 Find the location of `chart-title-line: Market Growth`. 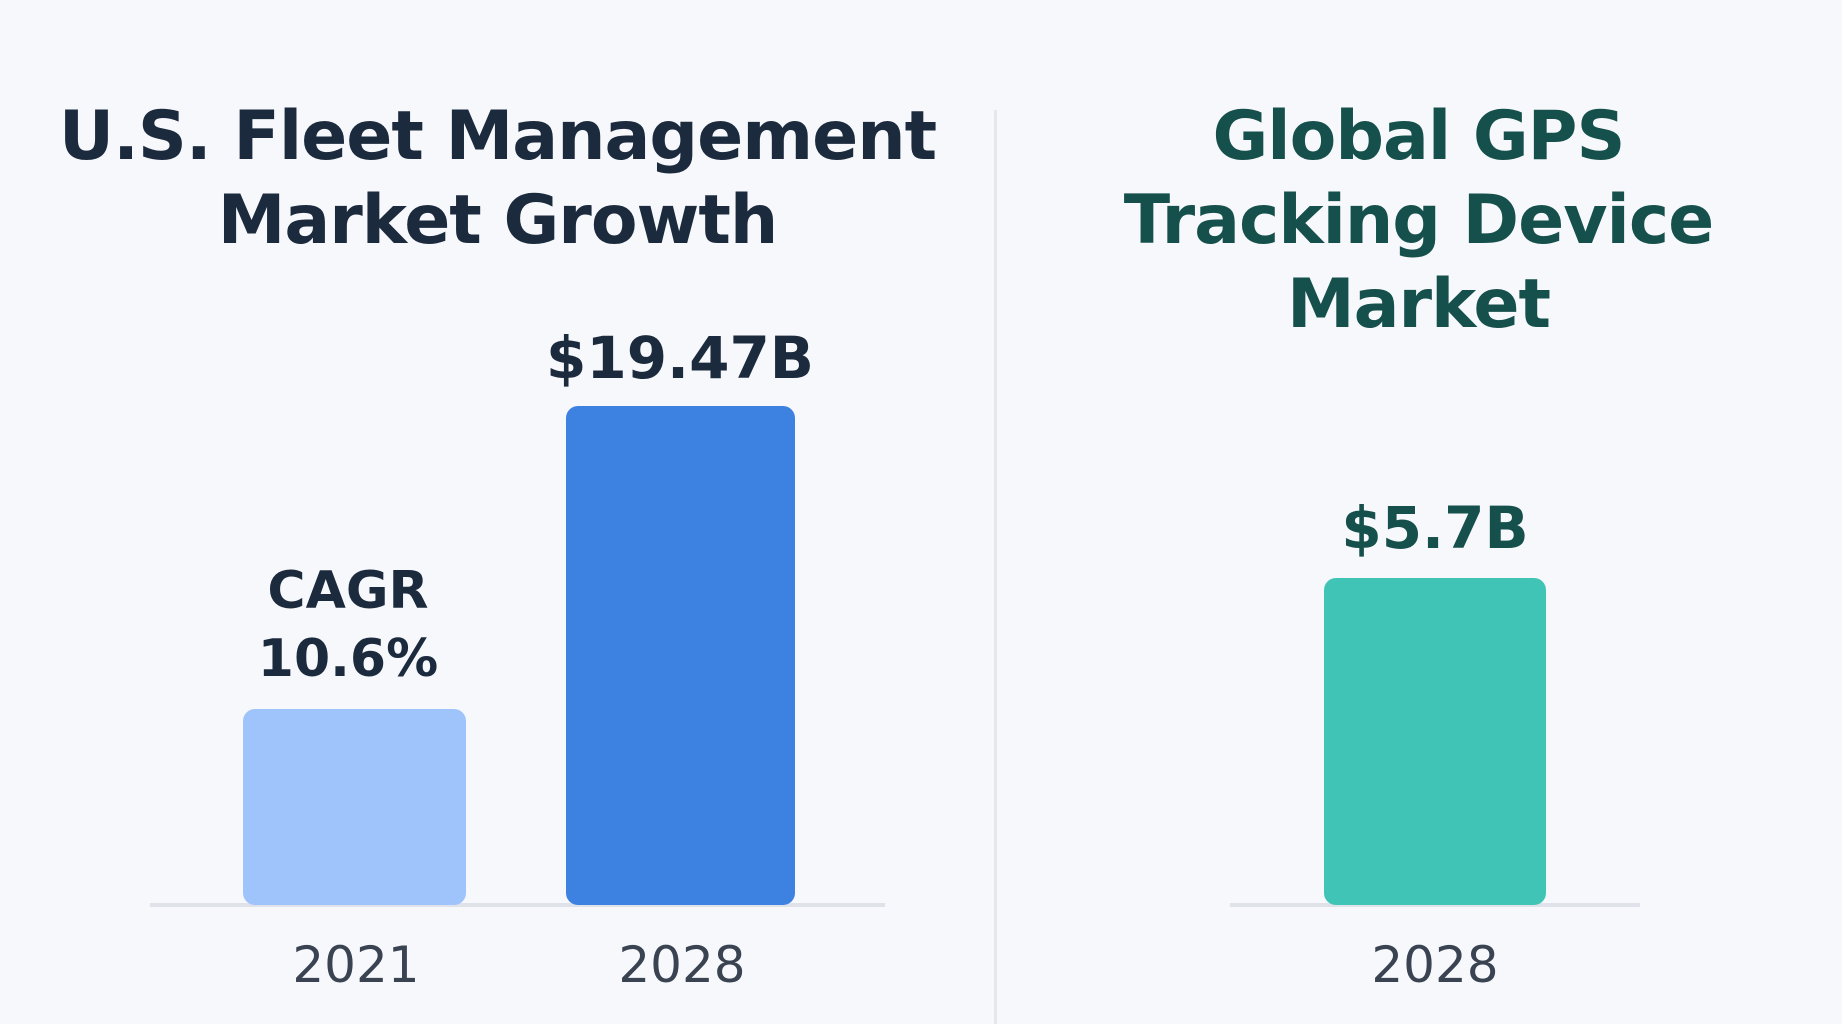

chart-title-line: Market Growth is located at coordinates (498, 220).